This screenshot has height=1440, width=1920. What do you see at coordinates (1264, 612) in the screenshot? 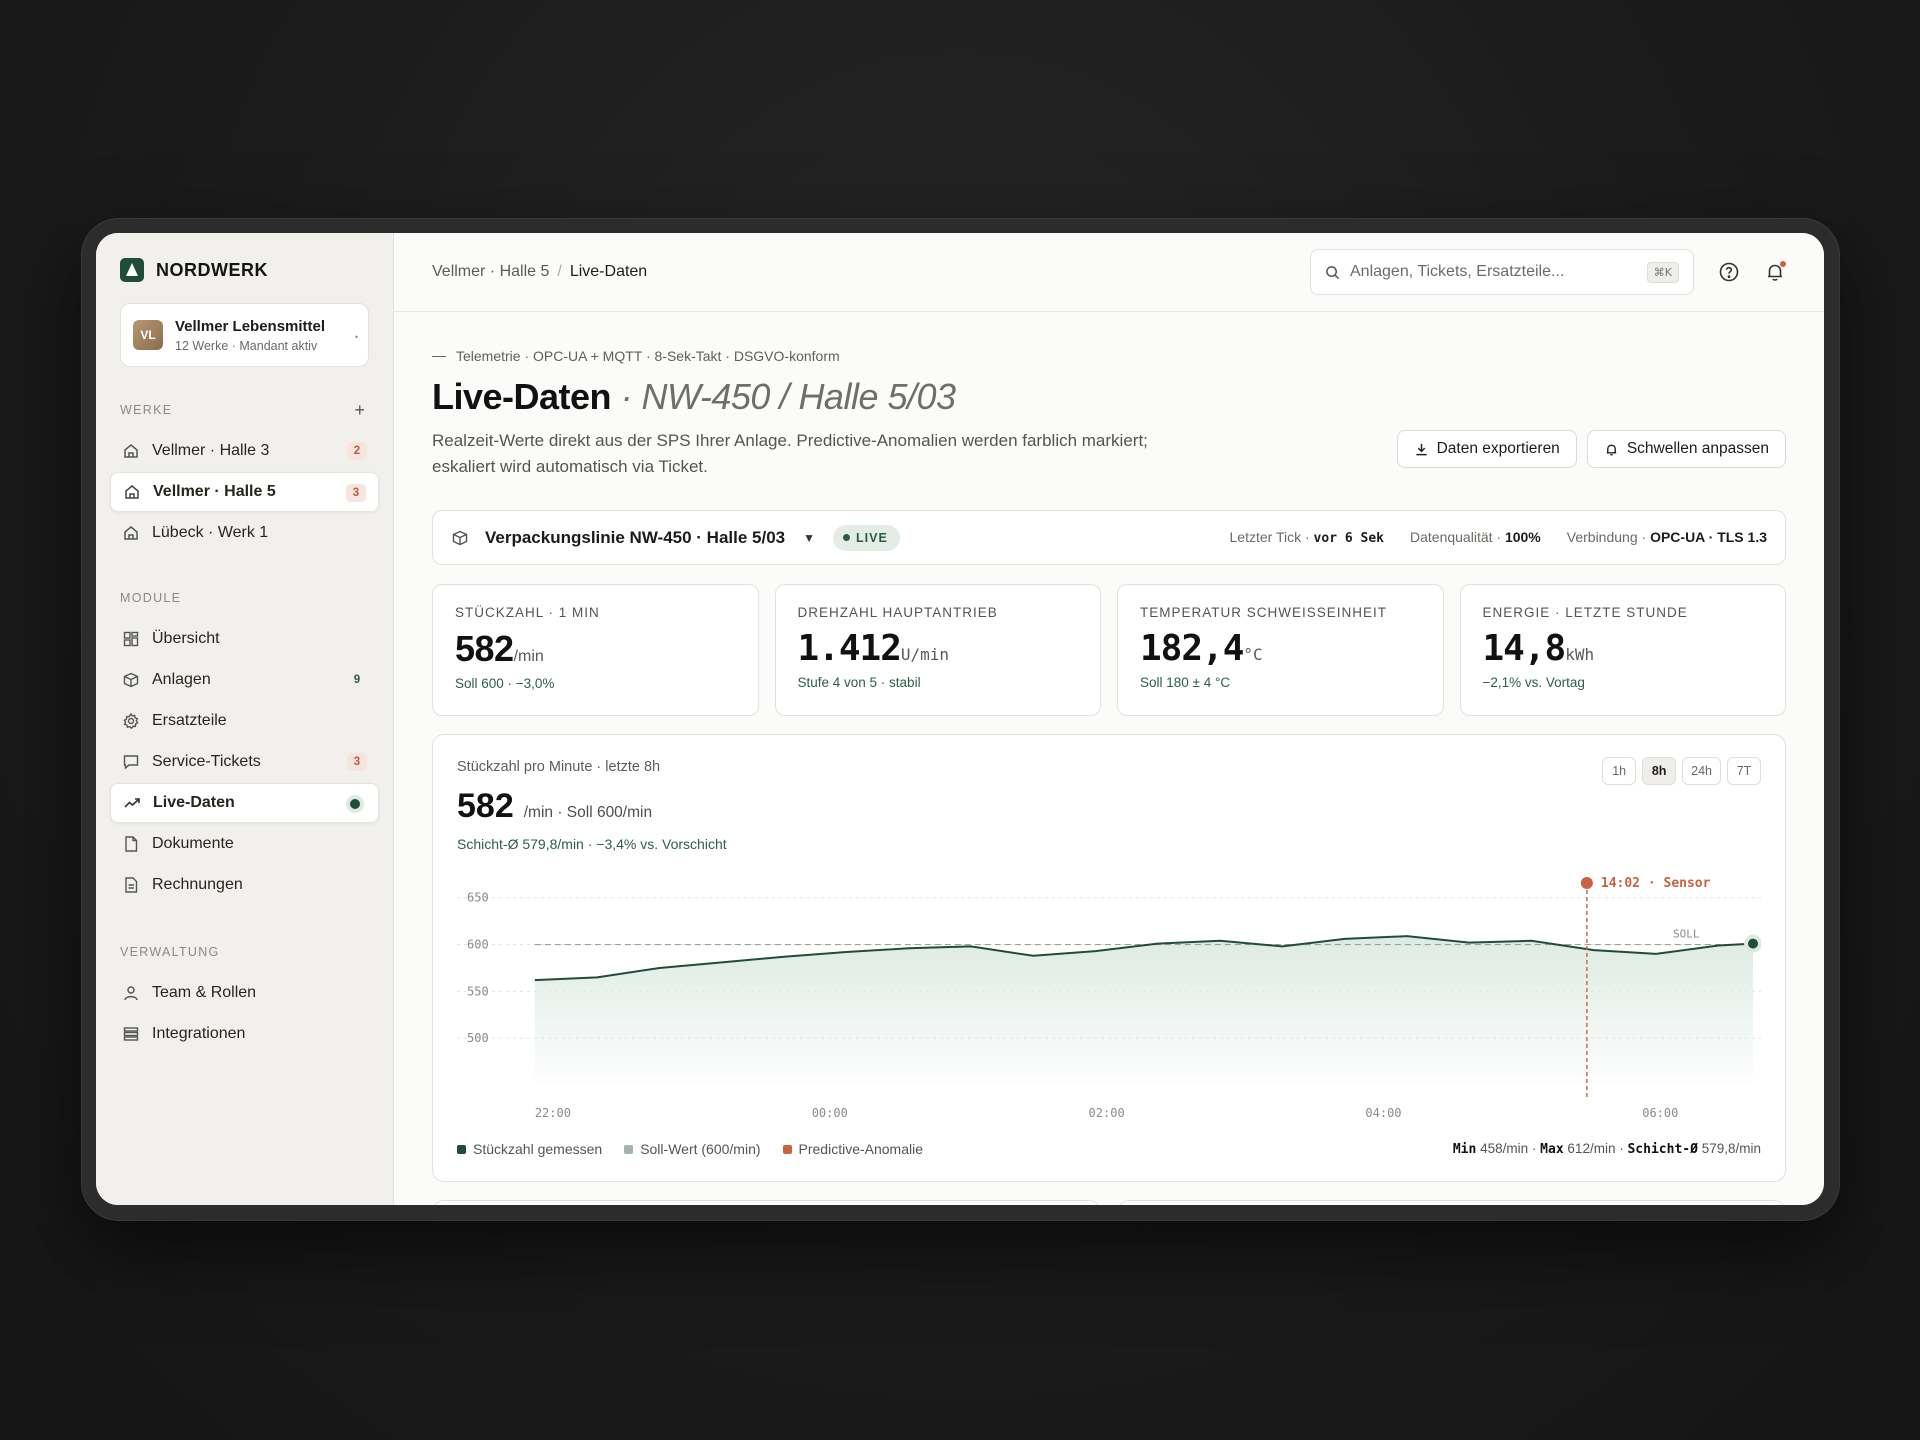
I see `kpi-label: TEMPERATUR SCHWEISSEINHEIT` at bounding box center [1264, 612].